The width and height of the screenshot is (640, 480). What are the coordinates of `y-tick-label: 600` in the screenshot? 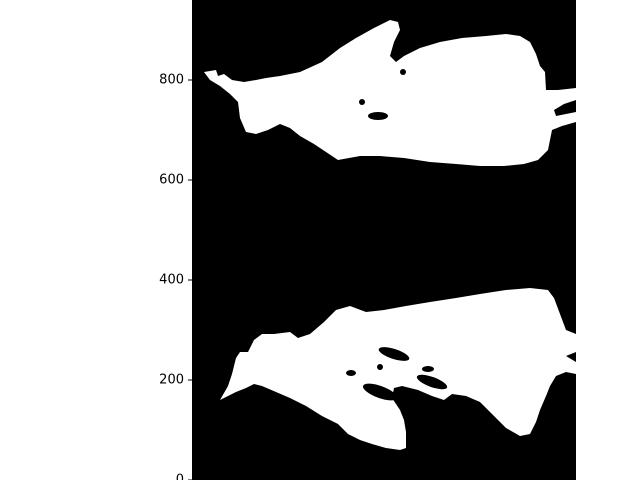 It's located at (171, 180).